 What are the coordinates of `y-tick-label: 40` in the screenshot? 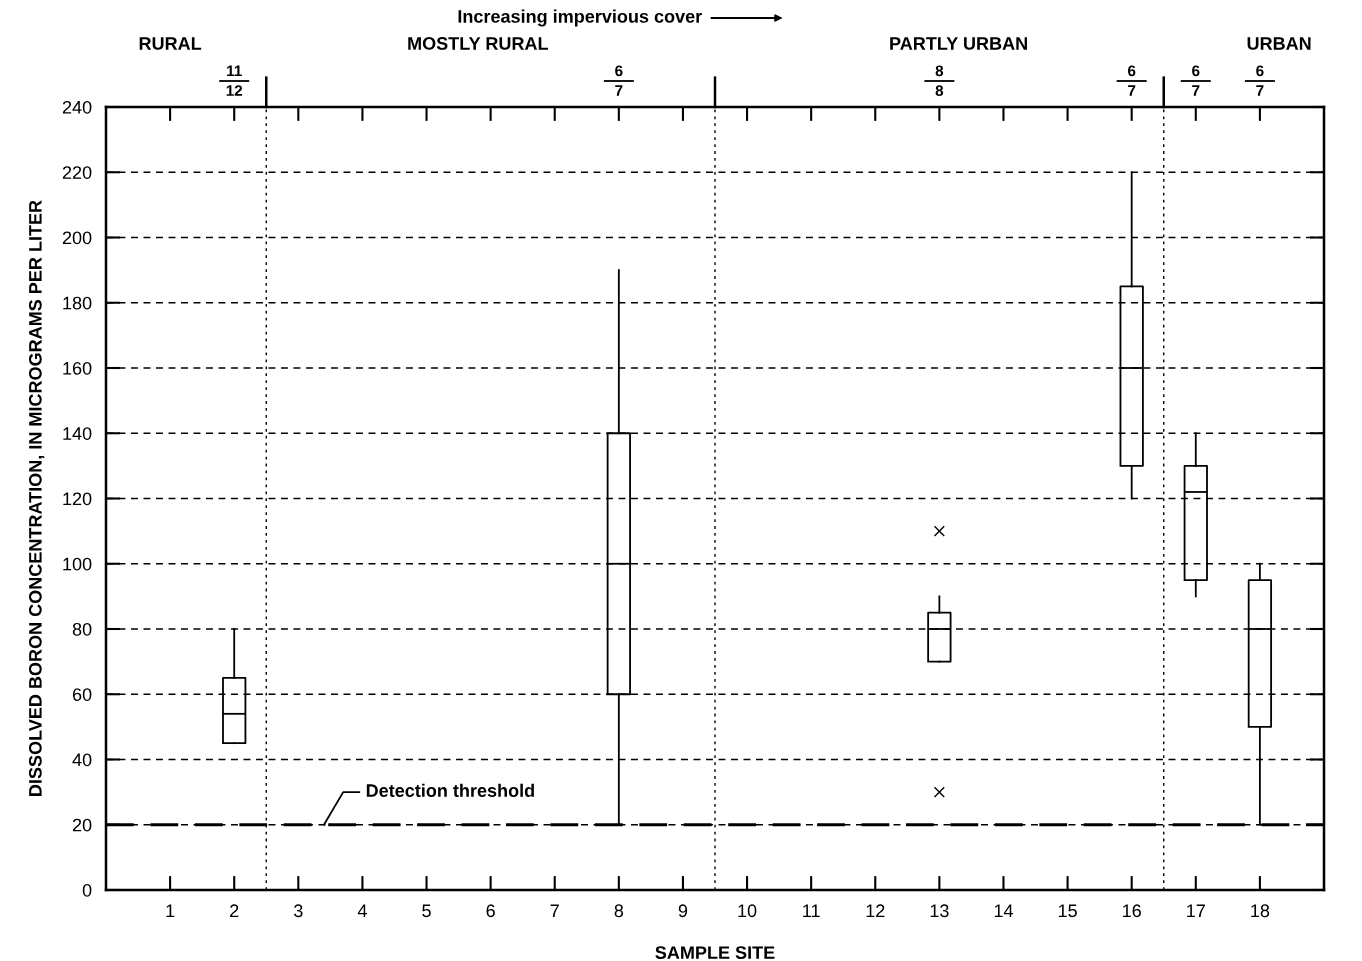 It's located at (82, 760).